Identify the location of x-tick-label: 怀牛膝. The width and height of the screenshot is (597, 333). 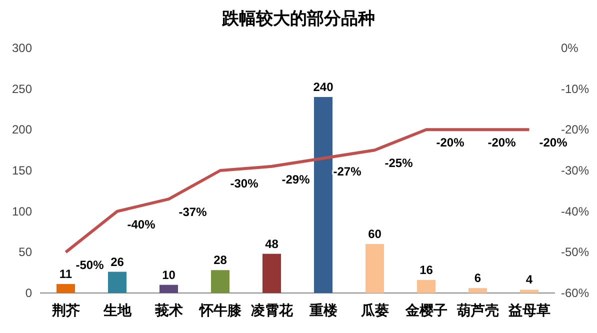
(220, 310).